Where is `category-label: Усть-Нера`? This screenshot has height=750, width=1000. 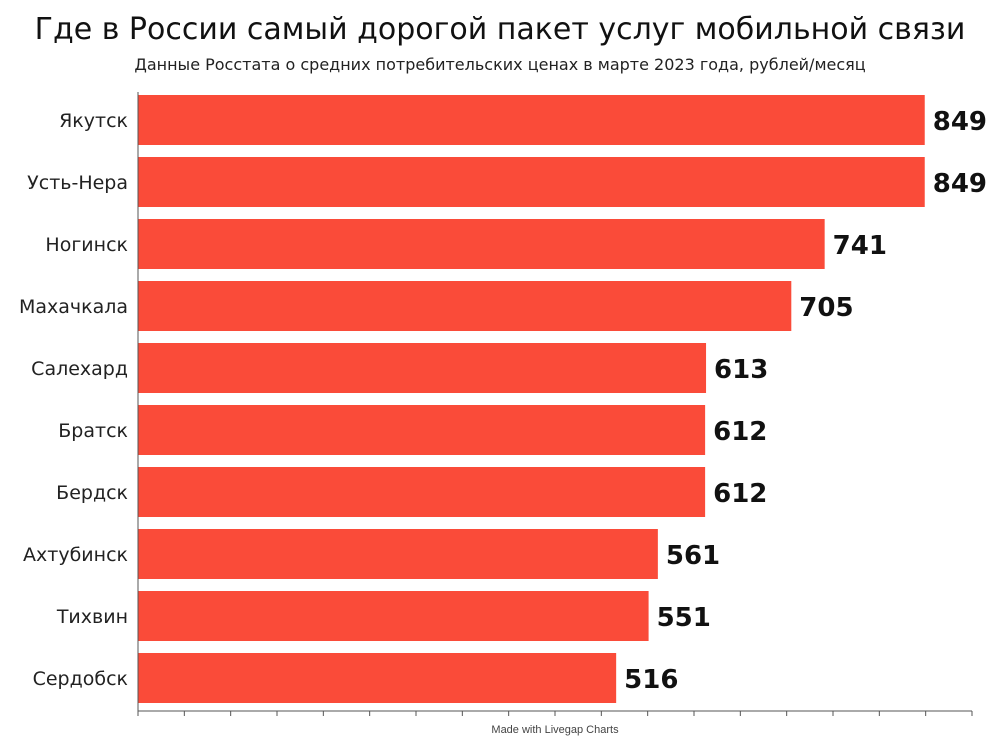
category-label: Усть-Нера is located at coordinates (77, 183).